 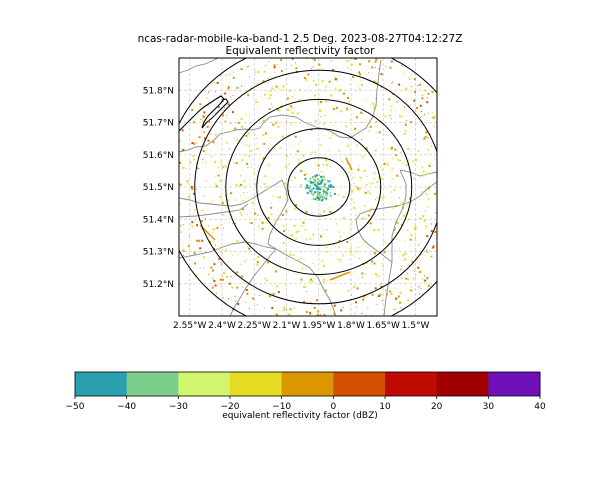 I want to click on colorbar-tick-label: 30, so click(x=489, y=407).